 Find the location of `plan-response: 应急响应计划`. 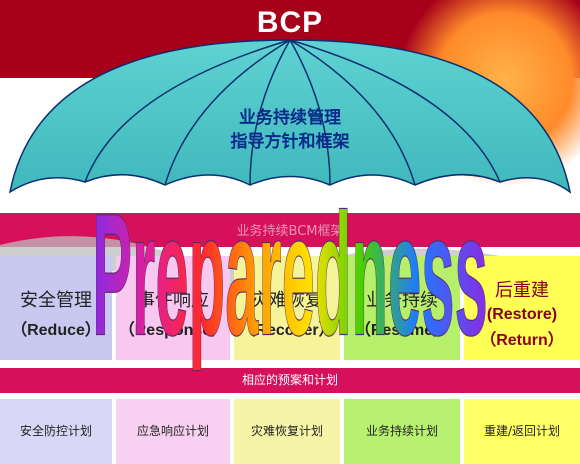

plan-response: 应急响应计划 is located at coordinates (173, 431).